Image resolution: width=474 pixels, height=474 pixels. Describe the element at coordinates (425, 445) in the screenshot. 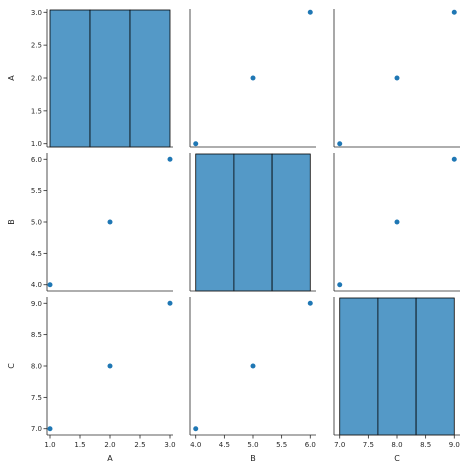

I see `x-tick-label-C-4: 8.5` at that location.